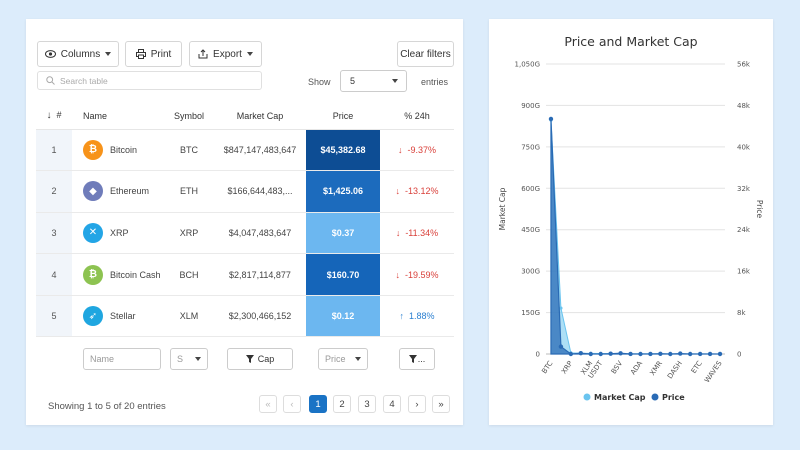 This screenshot has width=800, height=450. What do you see at coordinates (266, 359) in the screenshot?
I see `cap-filter-label: Cap` at bounding box center [266, 359].